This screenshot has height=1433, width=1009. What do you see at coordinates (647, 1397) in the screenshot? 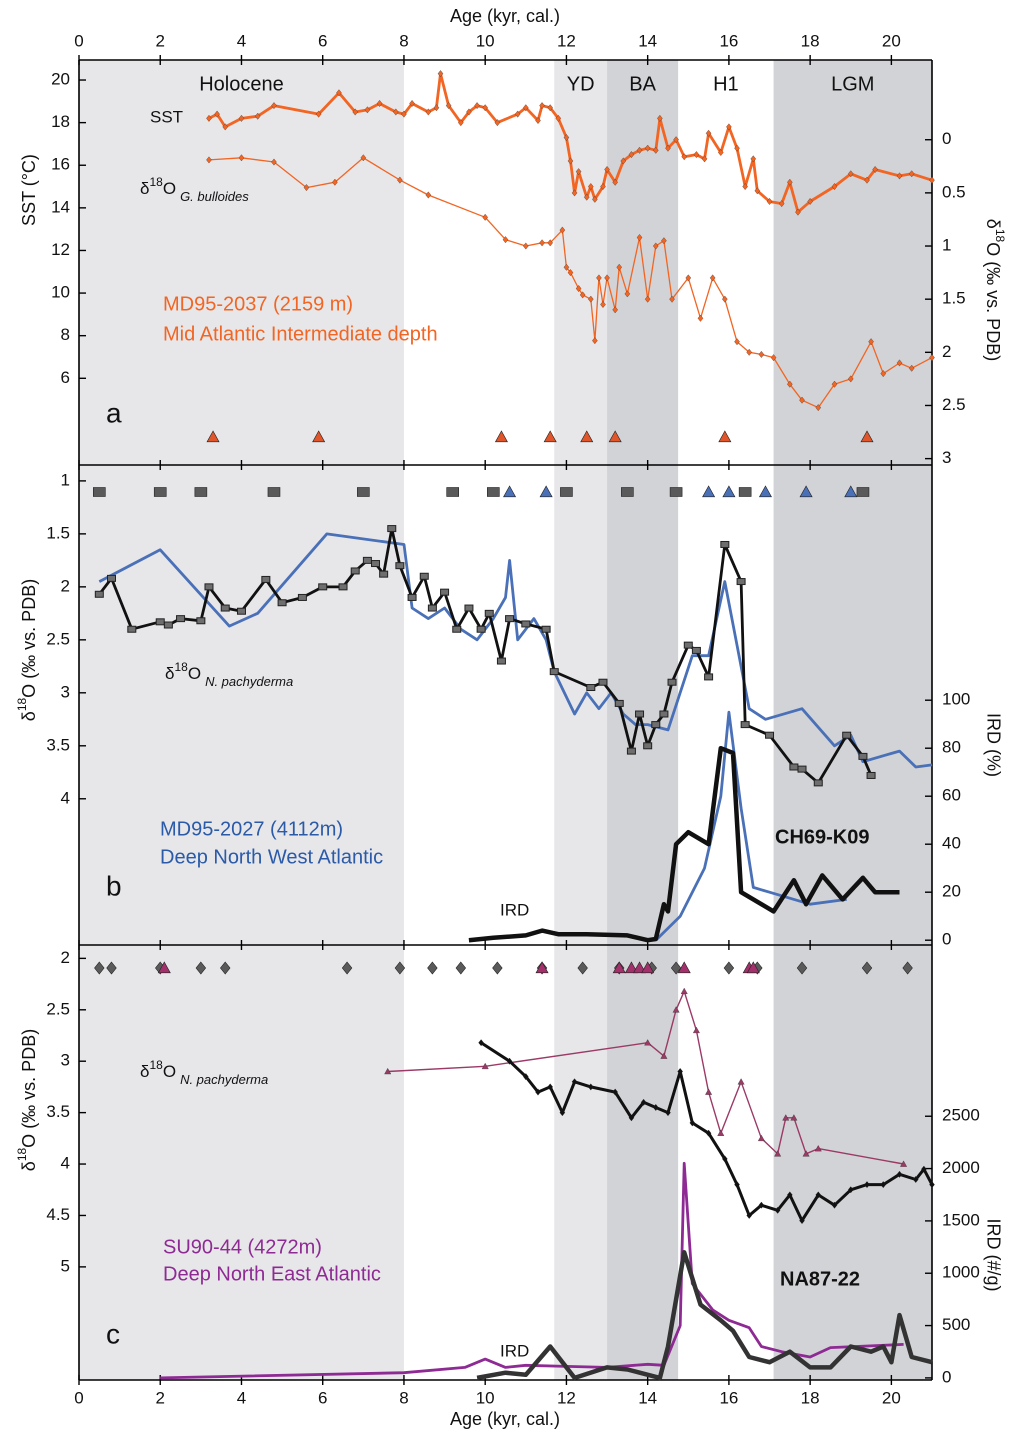
I see `x-tick-label: 14` at bounding box center [647, 1397].